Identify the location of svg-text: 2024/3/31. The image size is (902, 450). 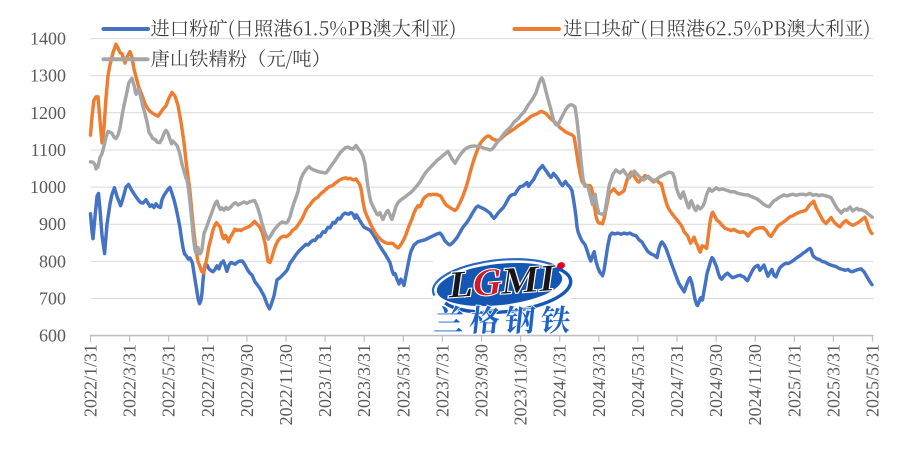
(599, 380).